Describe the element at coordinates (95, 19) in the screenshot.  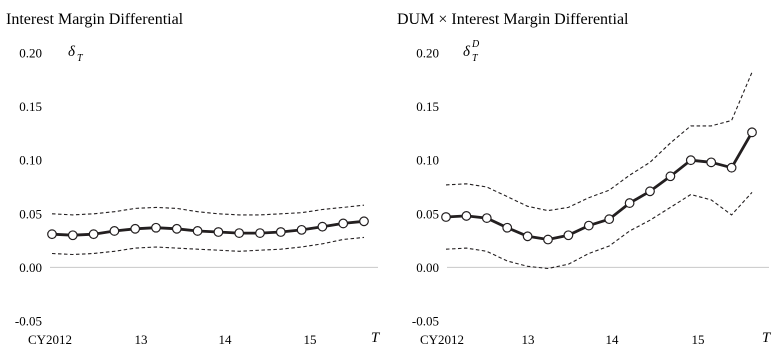
I see `chart-title: Interest Margin Differential` at that location.